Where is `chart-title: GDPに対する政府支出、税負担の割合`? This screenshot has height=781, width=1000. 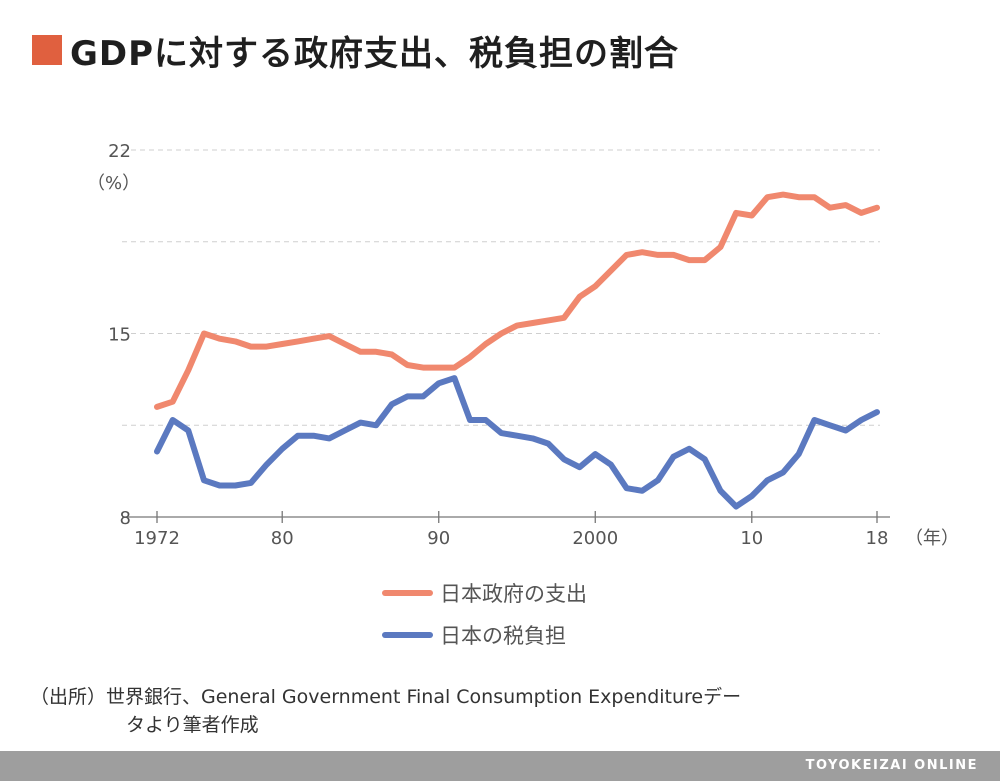 chart-title: GDPに対する政府支出、税負担の割合 is located at coordinates (375, 53).